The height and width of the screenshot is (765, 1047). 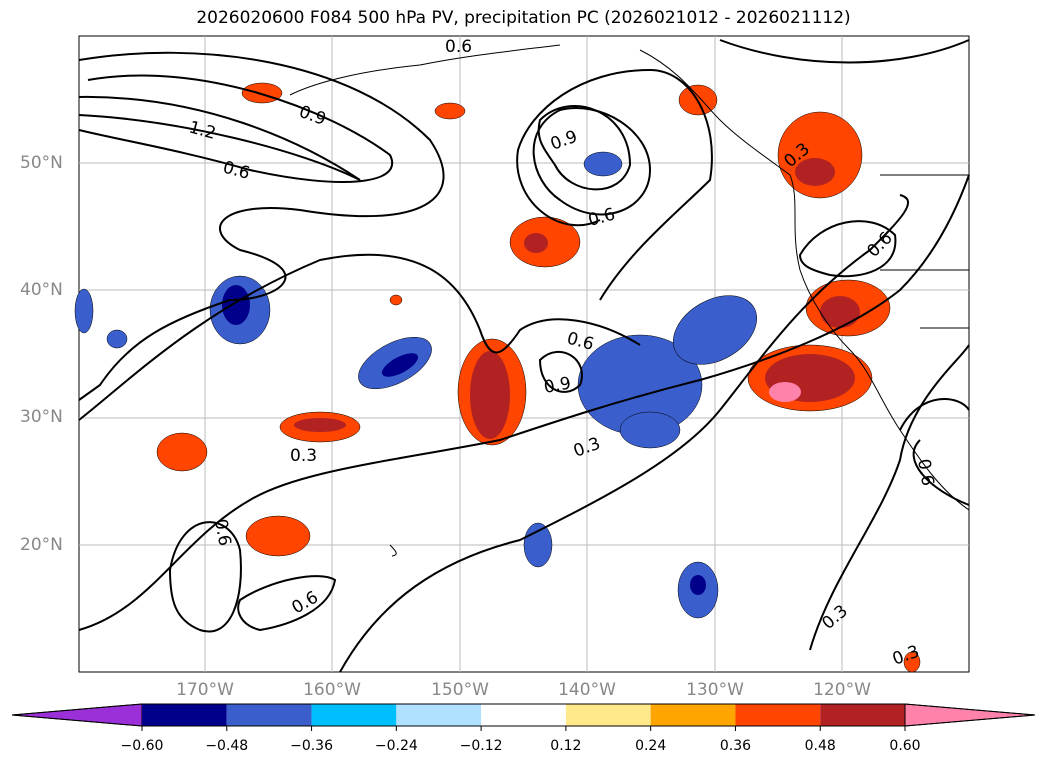 I want to click on colorbar-outline, so click(x=523, y=715).